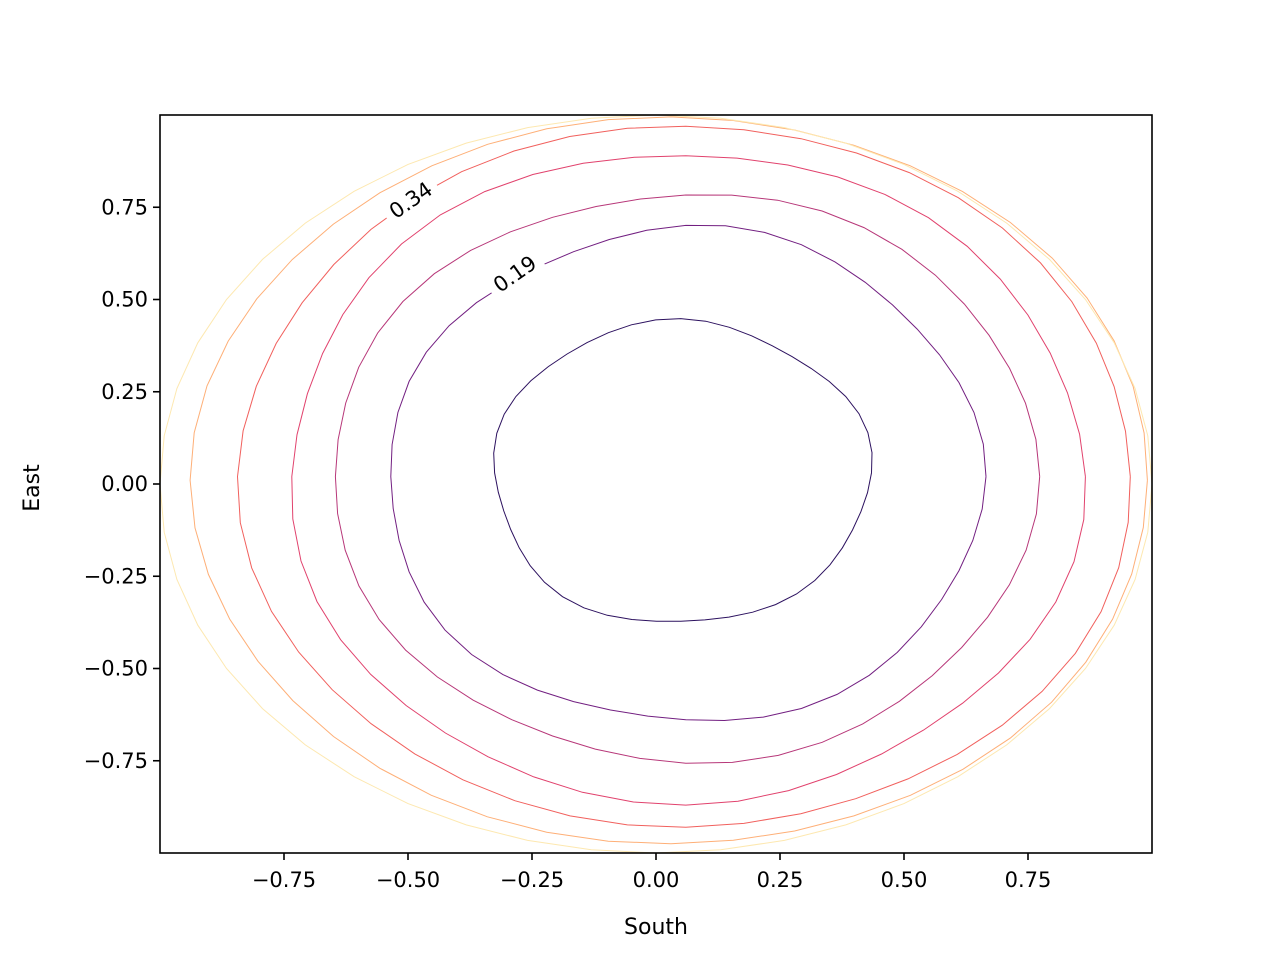 Image resolution: width=1280 pixels, height=960 pixels. What do you see at coordinates (116, 761) in the screenshot?
I see `y-tick-label: −0.75` at bounding box center [116, 761].